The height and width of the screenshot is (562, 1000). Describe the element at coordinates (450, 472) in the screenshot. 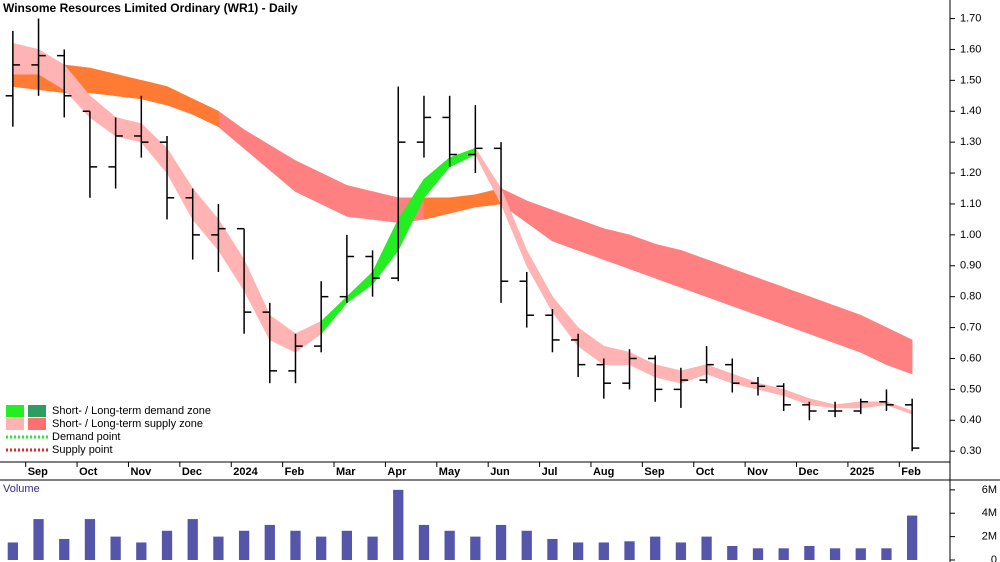

I see `x-tick-label: May` at that location.